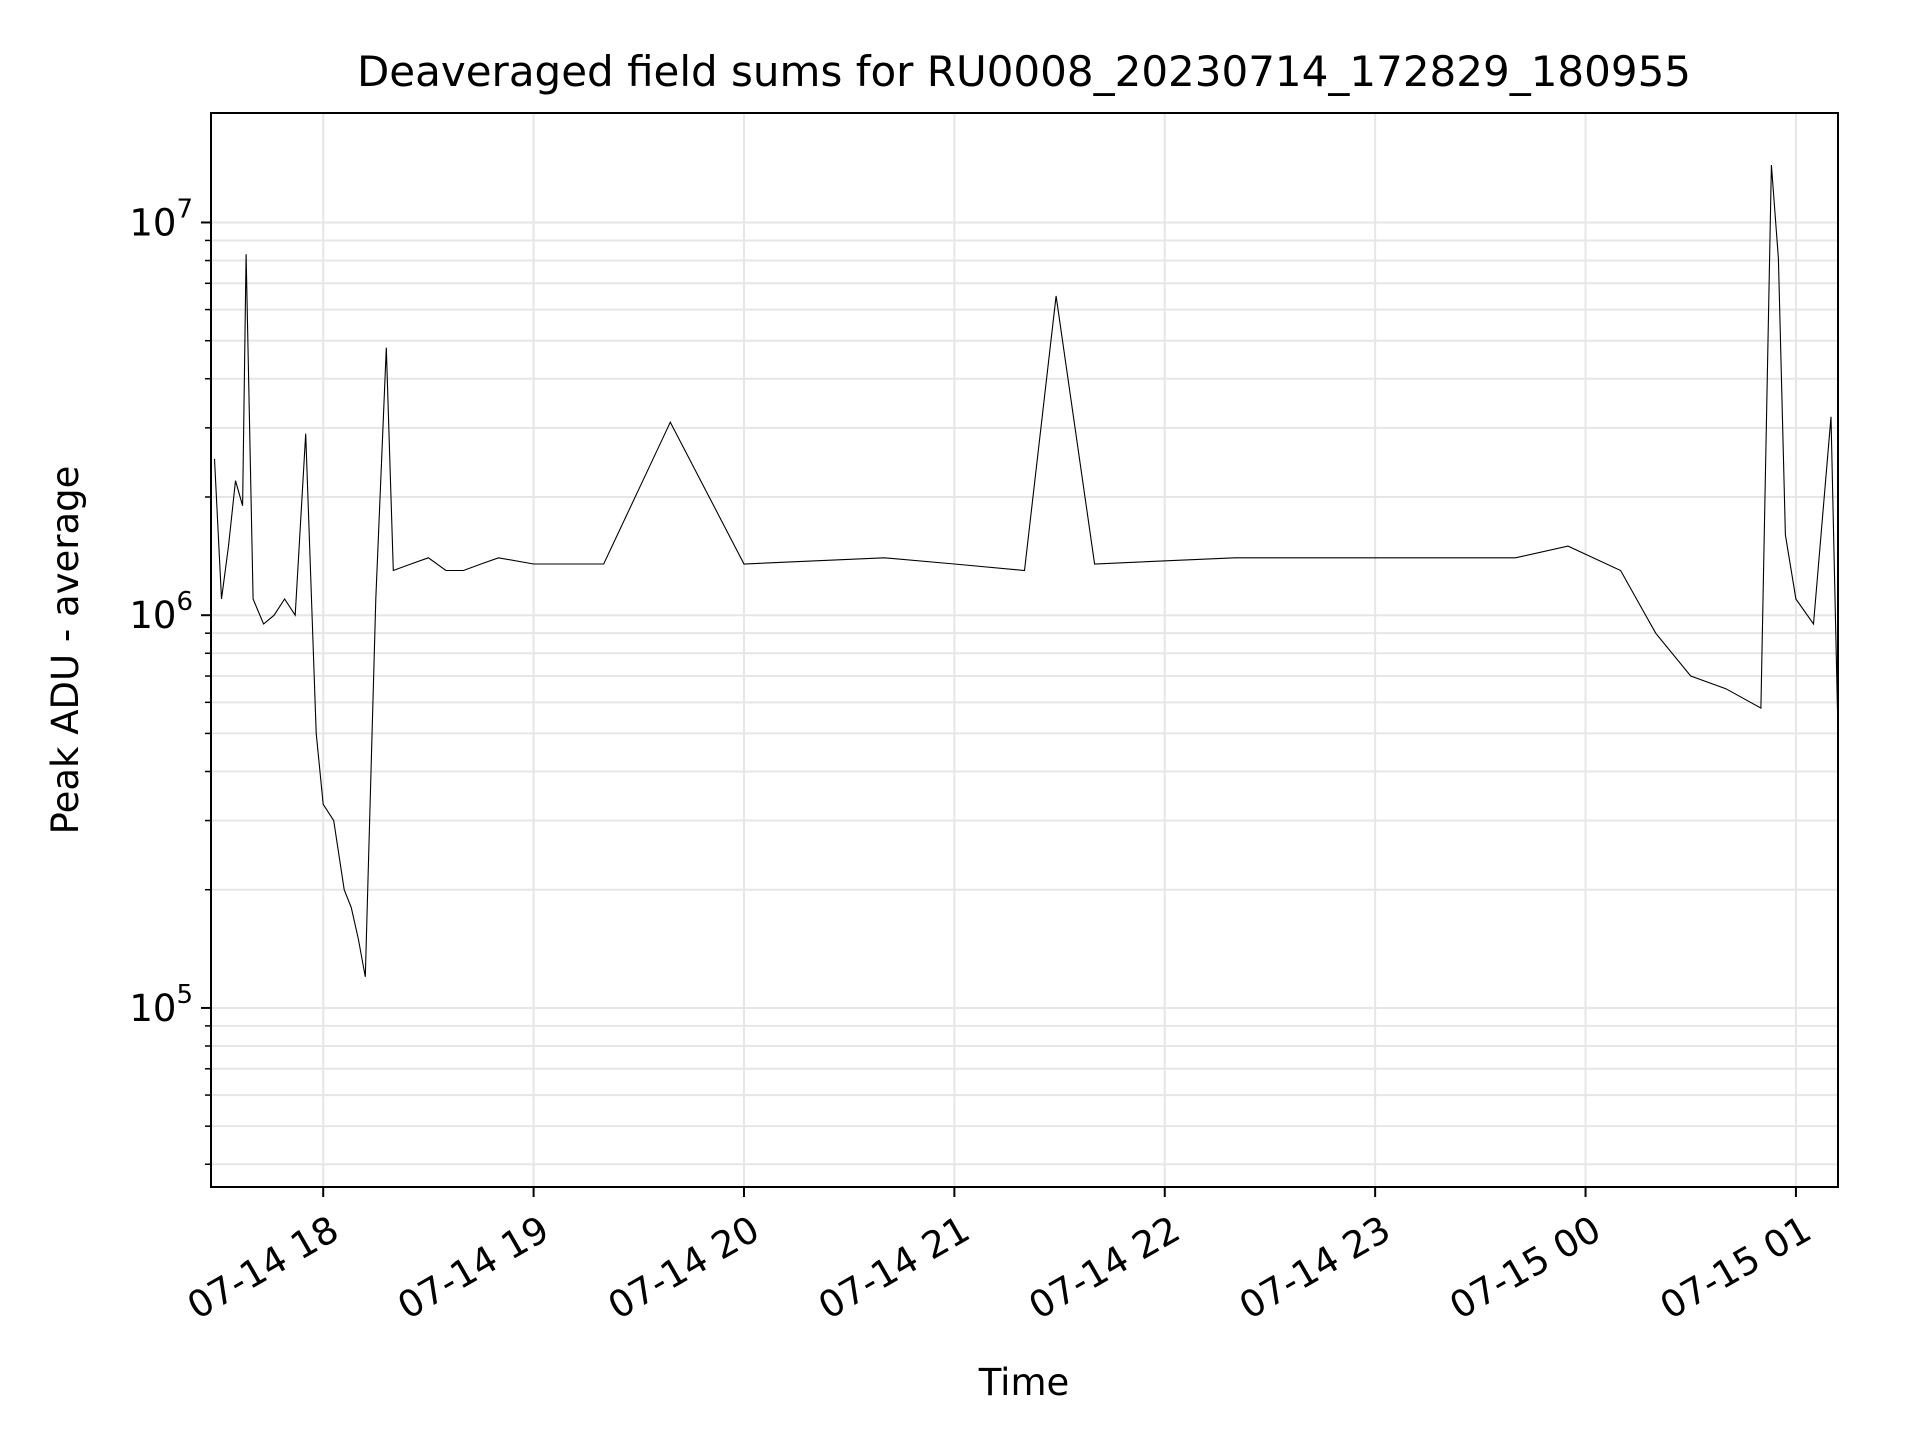 This screenshot has width=1920, height=1440. Describe the element at coordinates (1736, 1268) in the screenshot. I see `x-tick-label: 07-15 01` at that location.